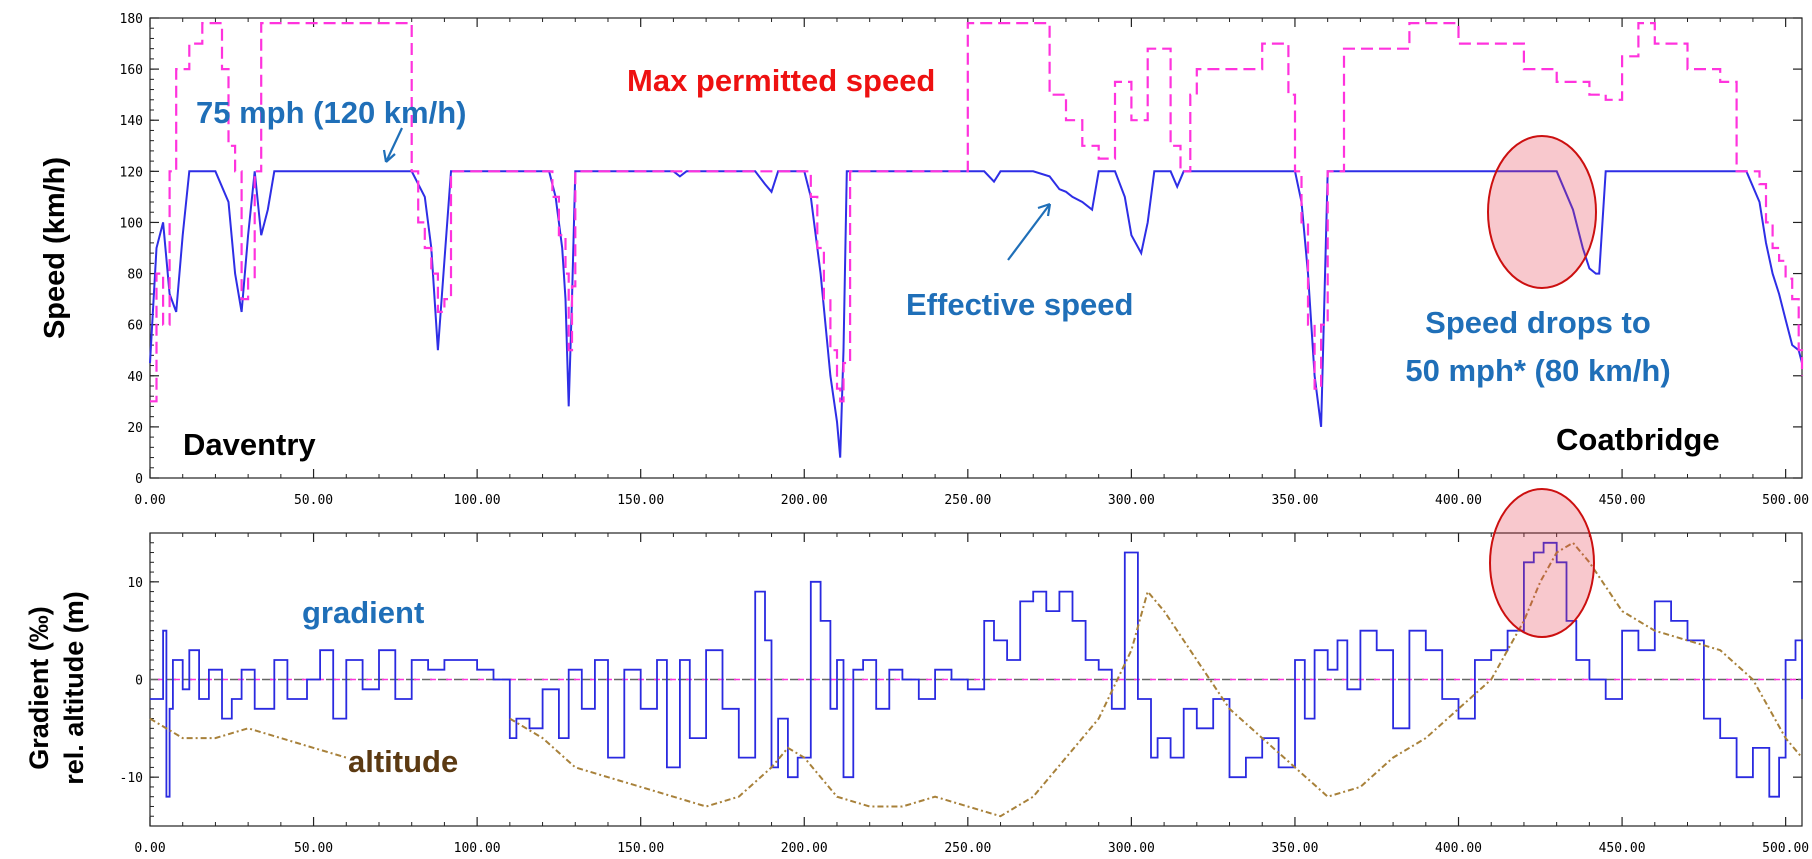  I want to click on y-tick-label: 180, so click(131, 19).